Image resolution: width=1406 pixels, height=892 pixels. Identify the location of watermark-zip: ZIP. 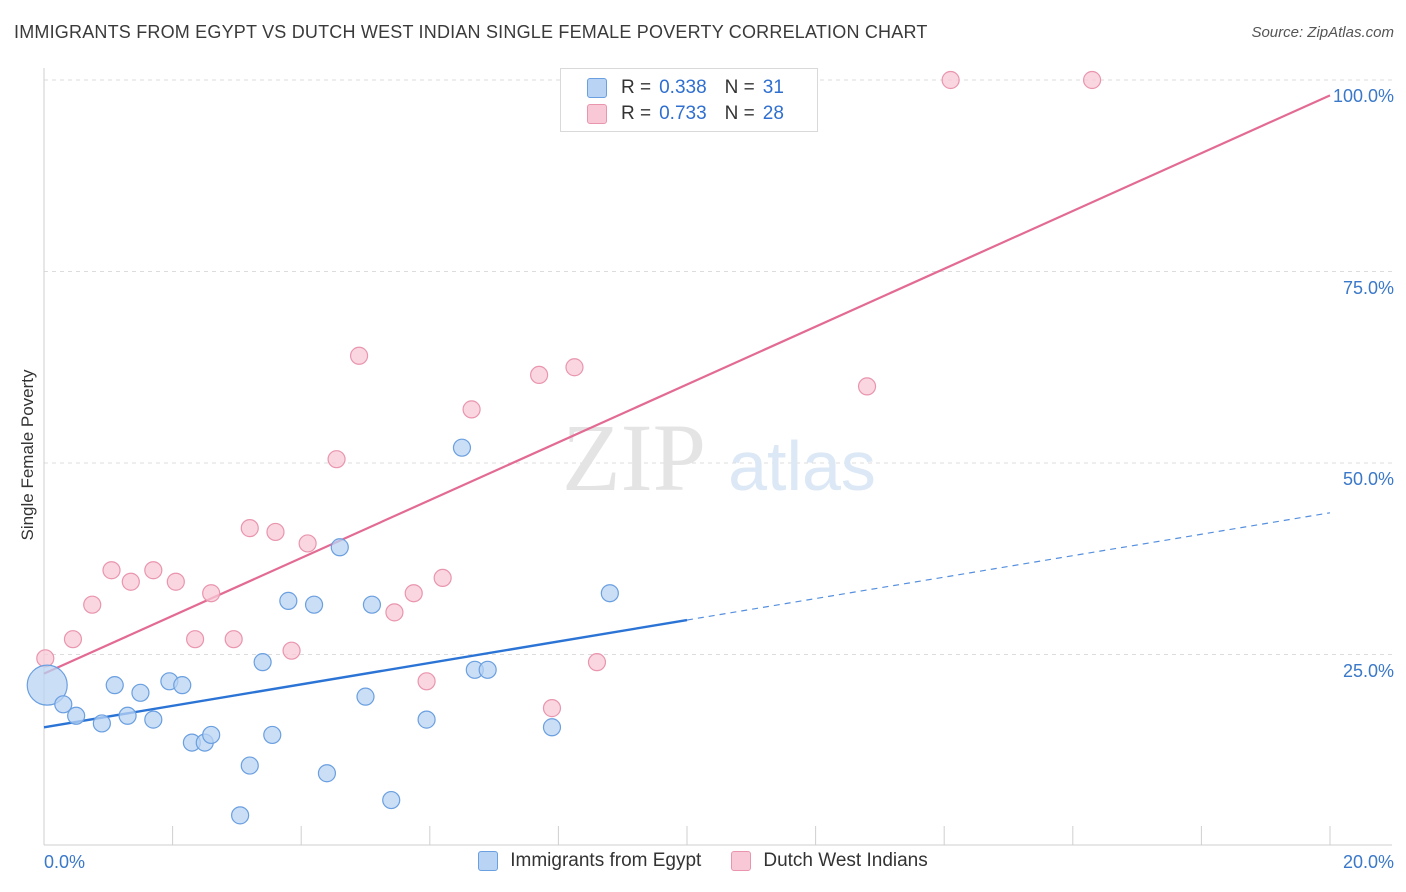
(634, 457).